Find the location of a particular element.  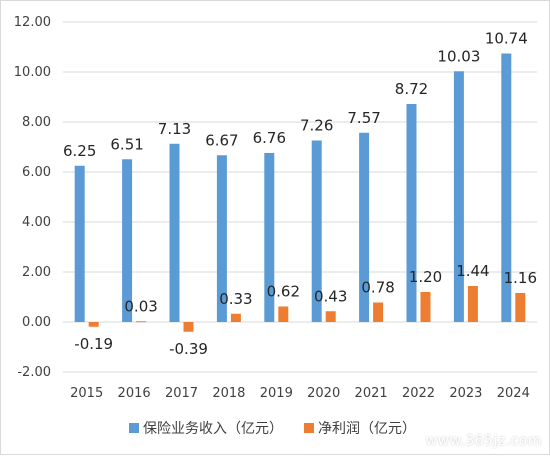

data-label-profit: 1.44 is located at coordinates (472, 271).